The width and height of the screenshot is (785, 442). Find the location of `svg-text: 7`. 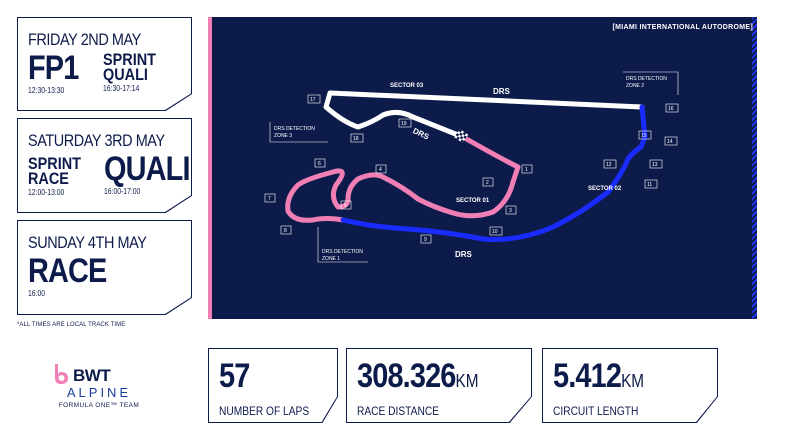

svg-text: 7 is located at coordinates (269, 199).